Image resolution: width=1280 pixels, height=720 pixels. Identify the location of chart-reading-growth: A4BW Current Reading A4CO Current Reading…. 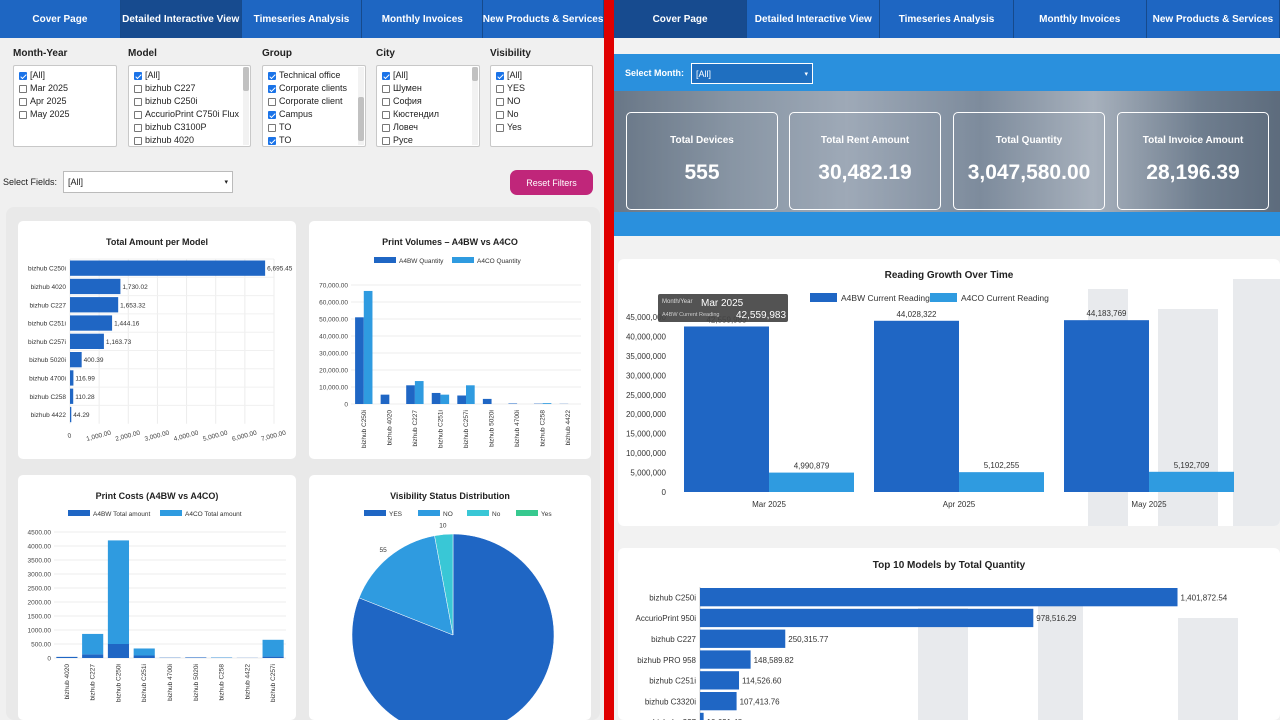
(930, 401).